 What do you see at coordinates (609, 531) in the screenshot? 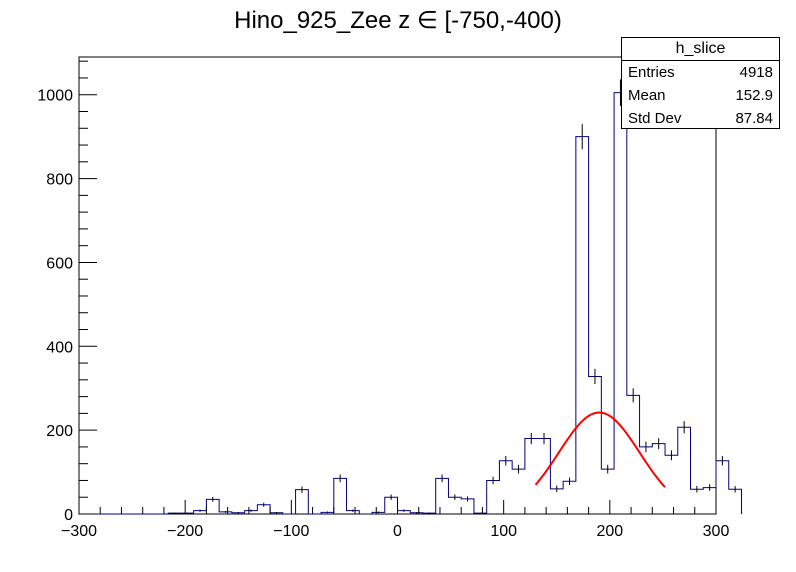
I see `x-tick-label-200: 200` at bounding box center [609, 531].